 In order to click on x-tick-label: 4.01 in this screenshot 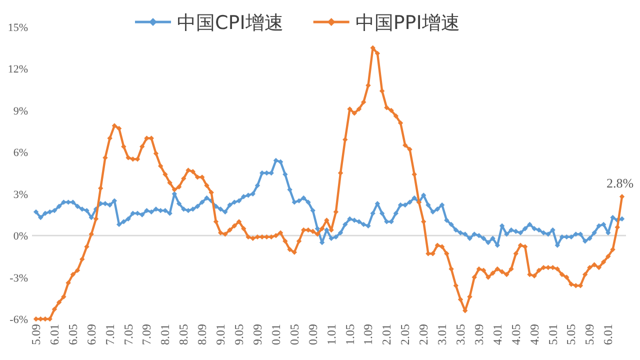, I will do `click(497, 334)`.